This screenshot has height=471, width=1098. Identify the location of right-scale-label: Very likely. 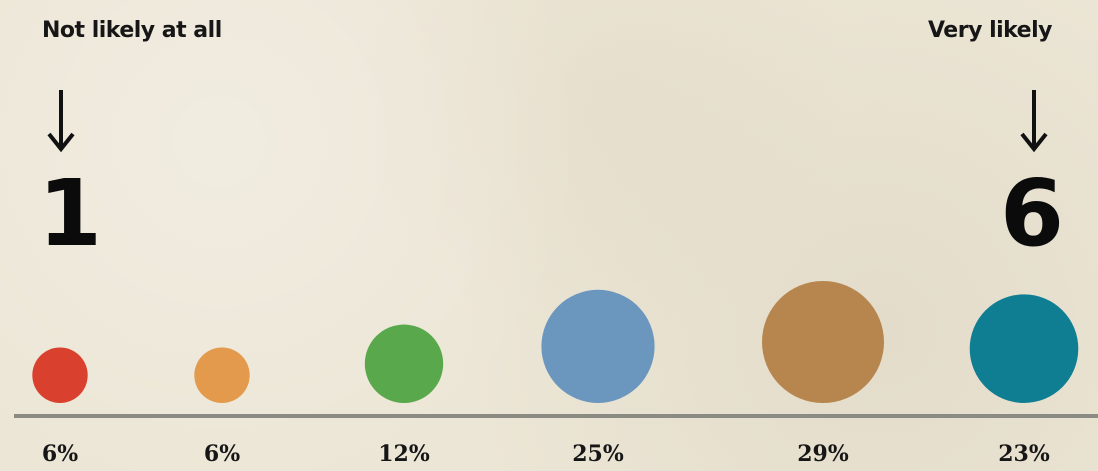
(990, 30).